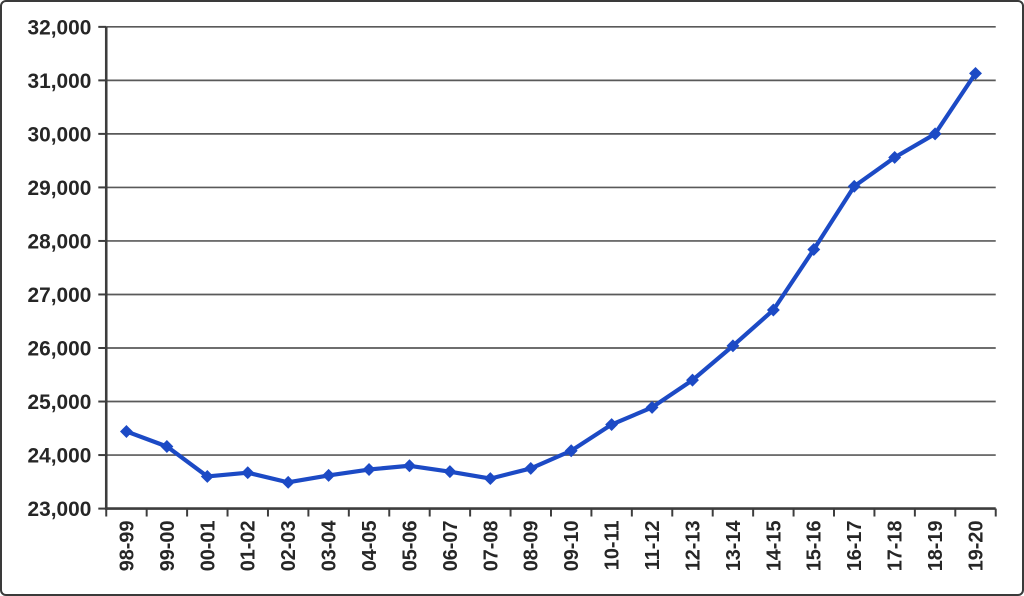 This screenshot has width=1024, height=596. I want to click on y-tick-label: 26,000, so click(60, 348).